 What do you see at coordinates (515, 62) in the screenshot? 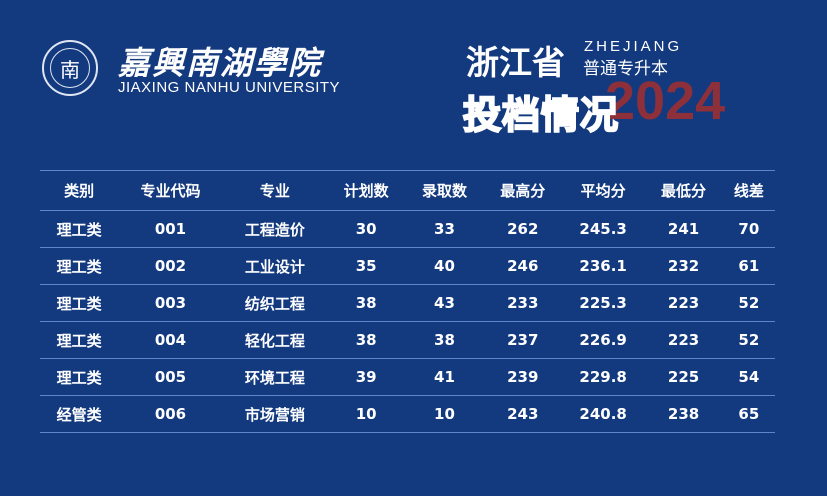
I see `province-title: 浙江省` at bounding box center [515, 62].